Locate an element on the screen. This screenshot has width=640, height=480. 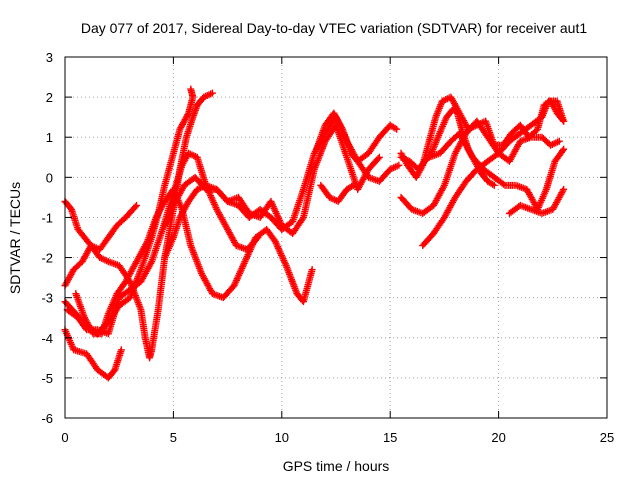
x-tick-label: 25 is located at coordinates (607, 437).